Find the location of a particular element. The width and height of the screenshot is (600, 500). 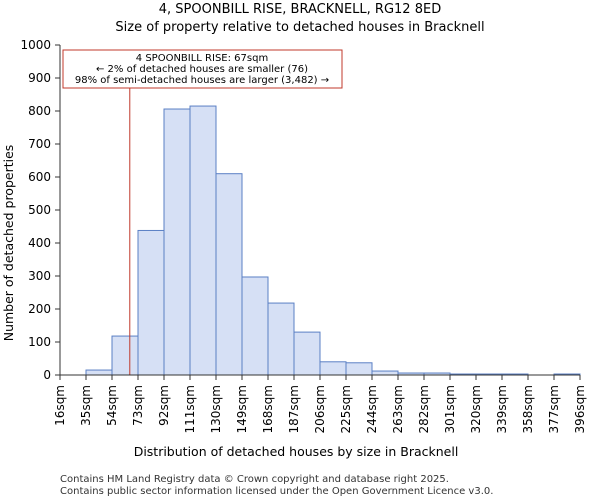

y-axis-label: Number of detached properties is located at coordinates (8, 243).